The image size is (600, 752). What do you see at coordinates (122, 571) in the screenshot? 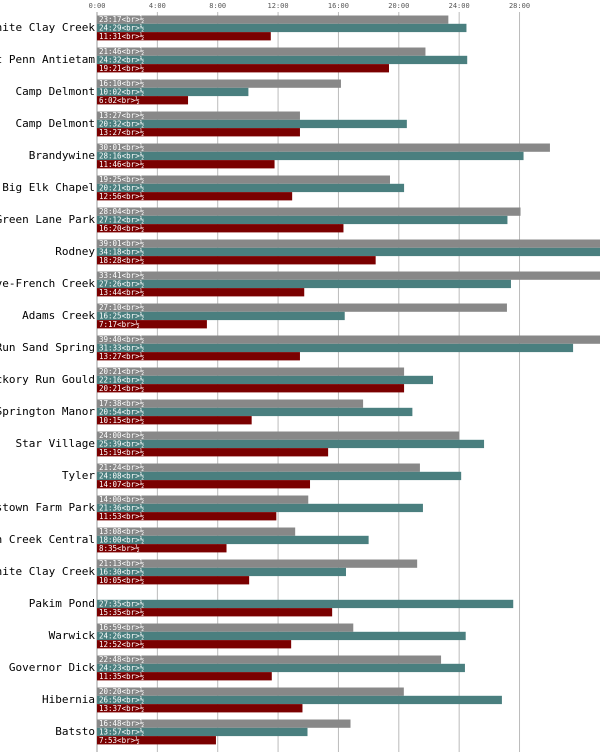
I see `value-label: 16:30<br>½` at bounding box center [122, 571].